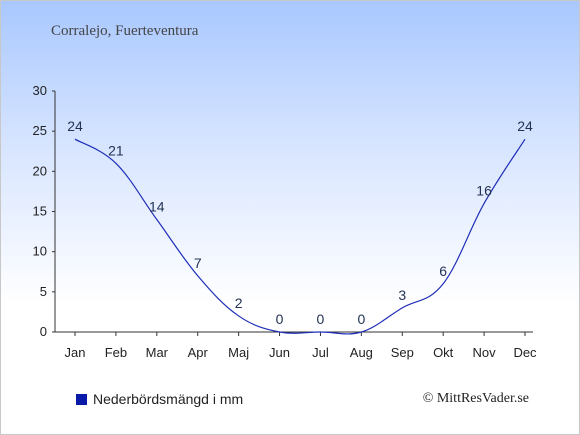  I want to click on credit-text: © MittResVader.se, so click(475, 398).